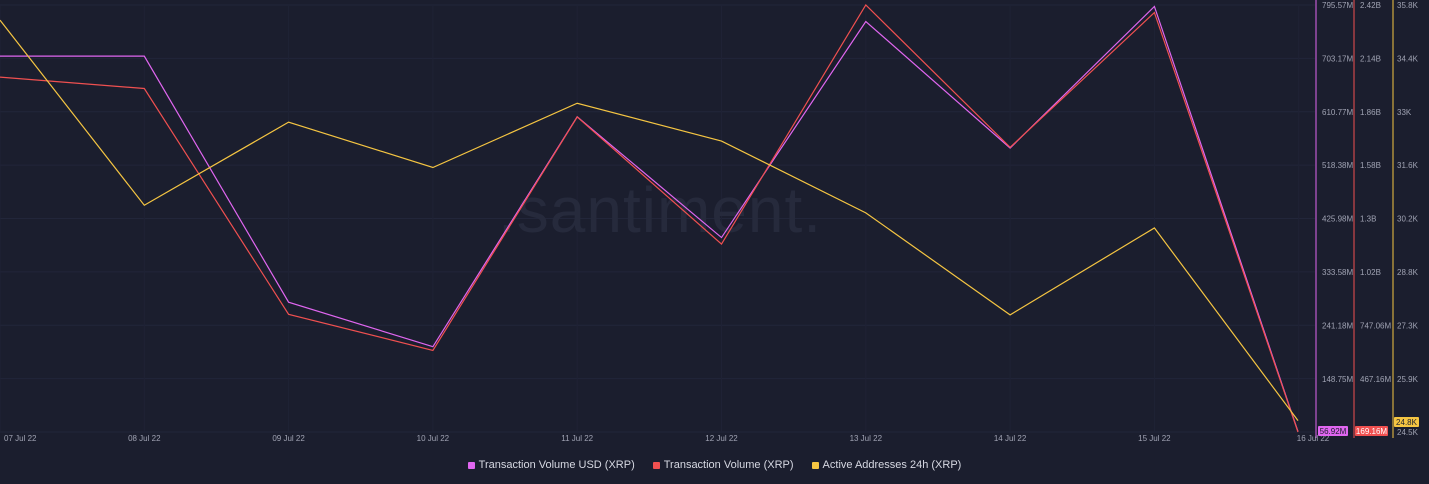  I want to click on y-tick-label: 467.16M, so click(1375, 379).